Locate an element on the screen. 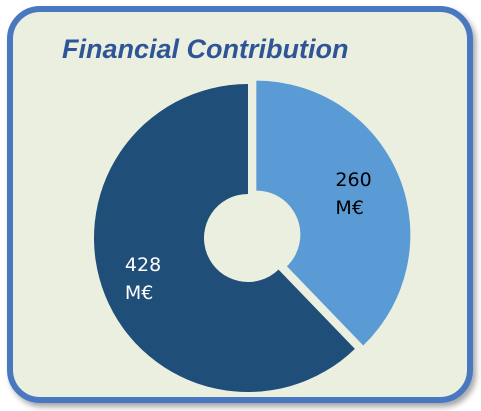 This screenshot has width=481, height=411. chart-title: Financial Contribution is located at coordinates (205, 49).